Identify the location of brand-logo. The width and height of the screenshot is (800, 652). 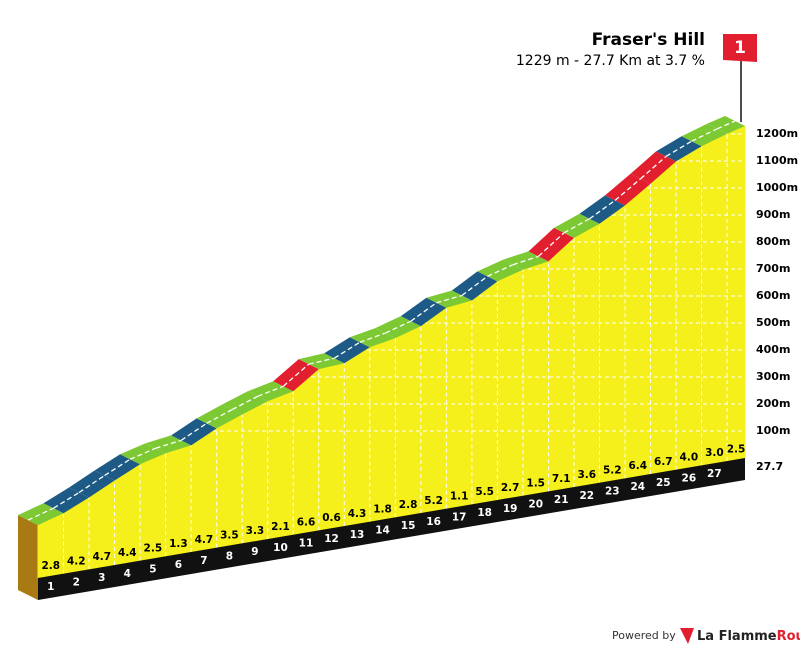
(687, 636).